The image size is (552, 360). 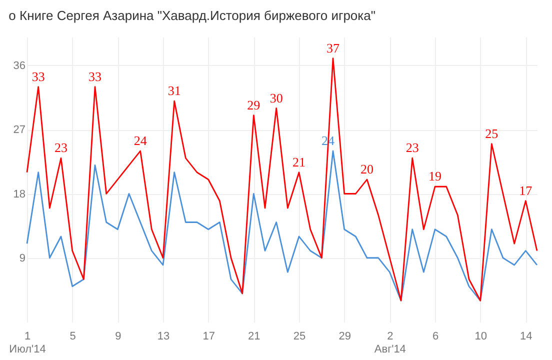 I want to click on data-label: 17, so click(x=526, y=190).